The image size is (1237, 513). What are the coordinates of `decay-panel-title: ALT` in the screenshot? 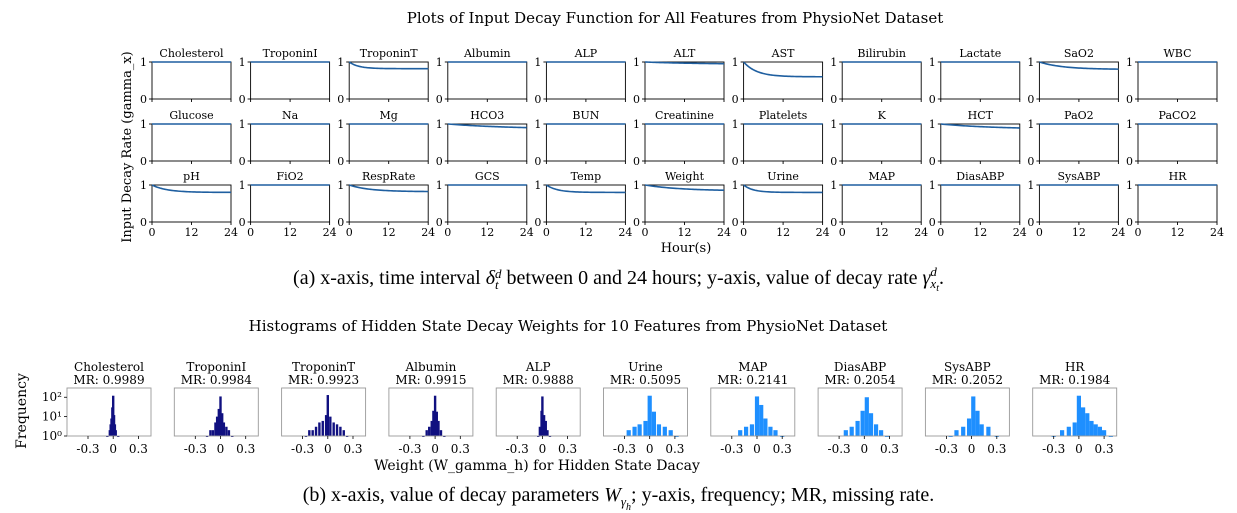 It's located at (684, 53).